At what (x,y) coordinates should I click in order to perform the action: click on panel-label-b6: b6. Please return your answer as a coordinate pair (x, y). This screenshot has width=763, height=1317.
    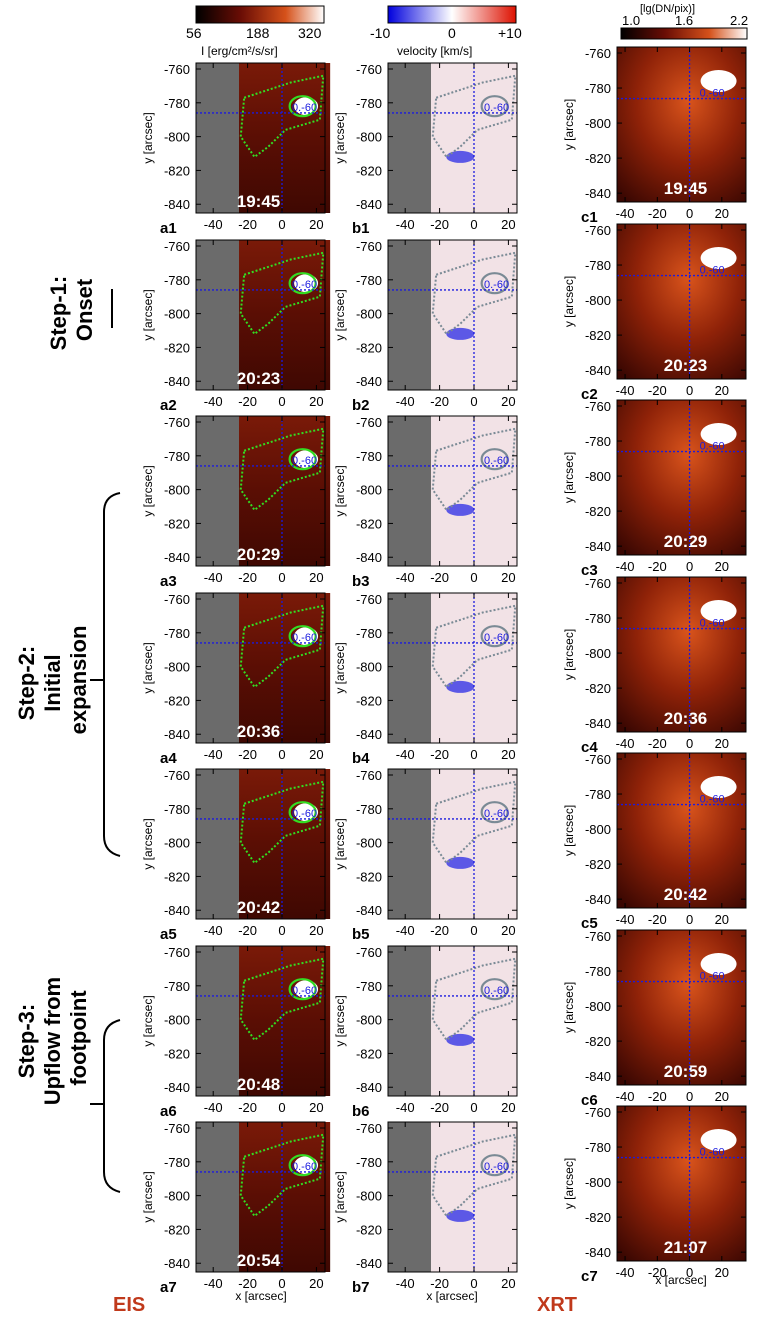
    Looking at the image, I should click on (361, 1111).